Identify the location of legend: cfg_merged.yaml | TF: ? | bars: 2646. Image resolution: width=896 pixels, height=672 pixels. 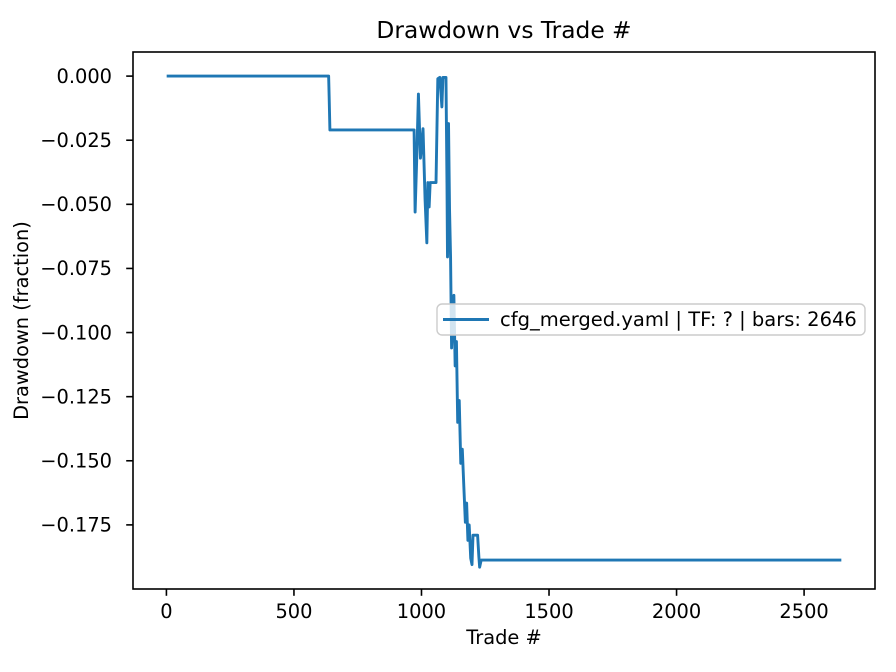
(651, 319).